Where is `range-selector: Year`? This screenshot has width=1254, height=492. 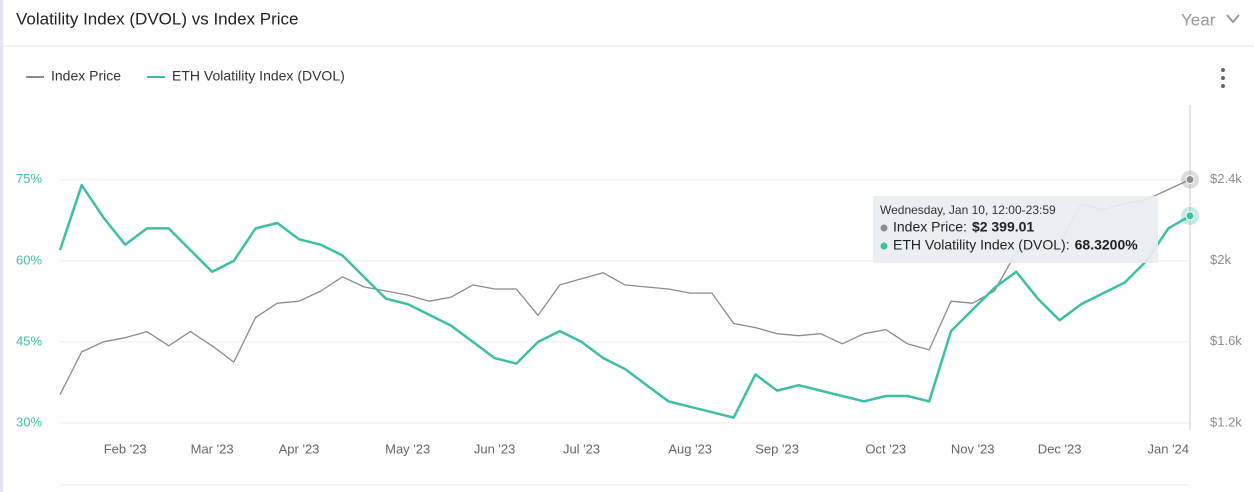 range-selector: Year is located at coordinates (1198, 19).